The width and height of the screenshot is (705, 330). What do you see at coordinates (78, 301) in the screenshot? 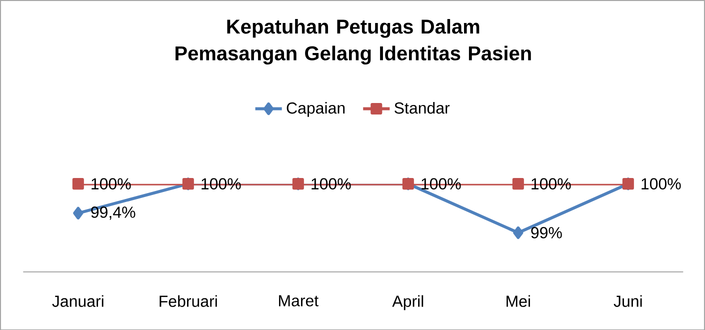
I see `x-tick-label: Januari` at bounding box center [78, 301].